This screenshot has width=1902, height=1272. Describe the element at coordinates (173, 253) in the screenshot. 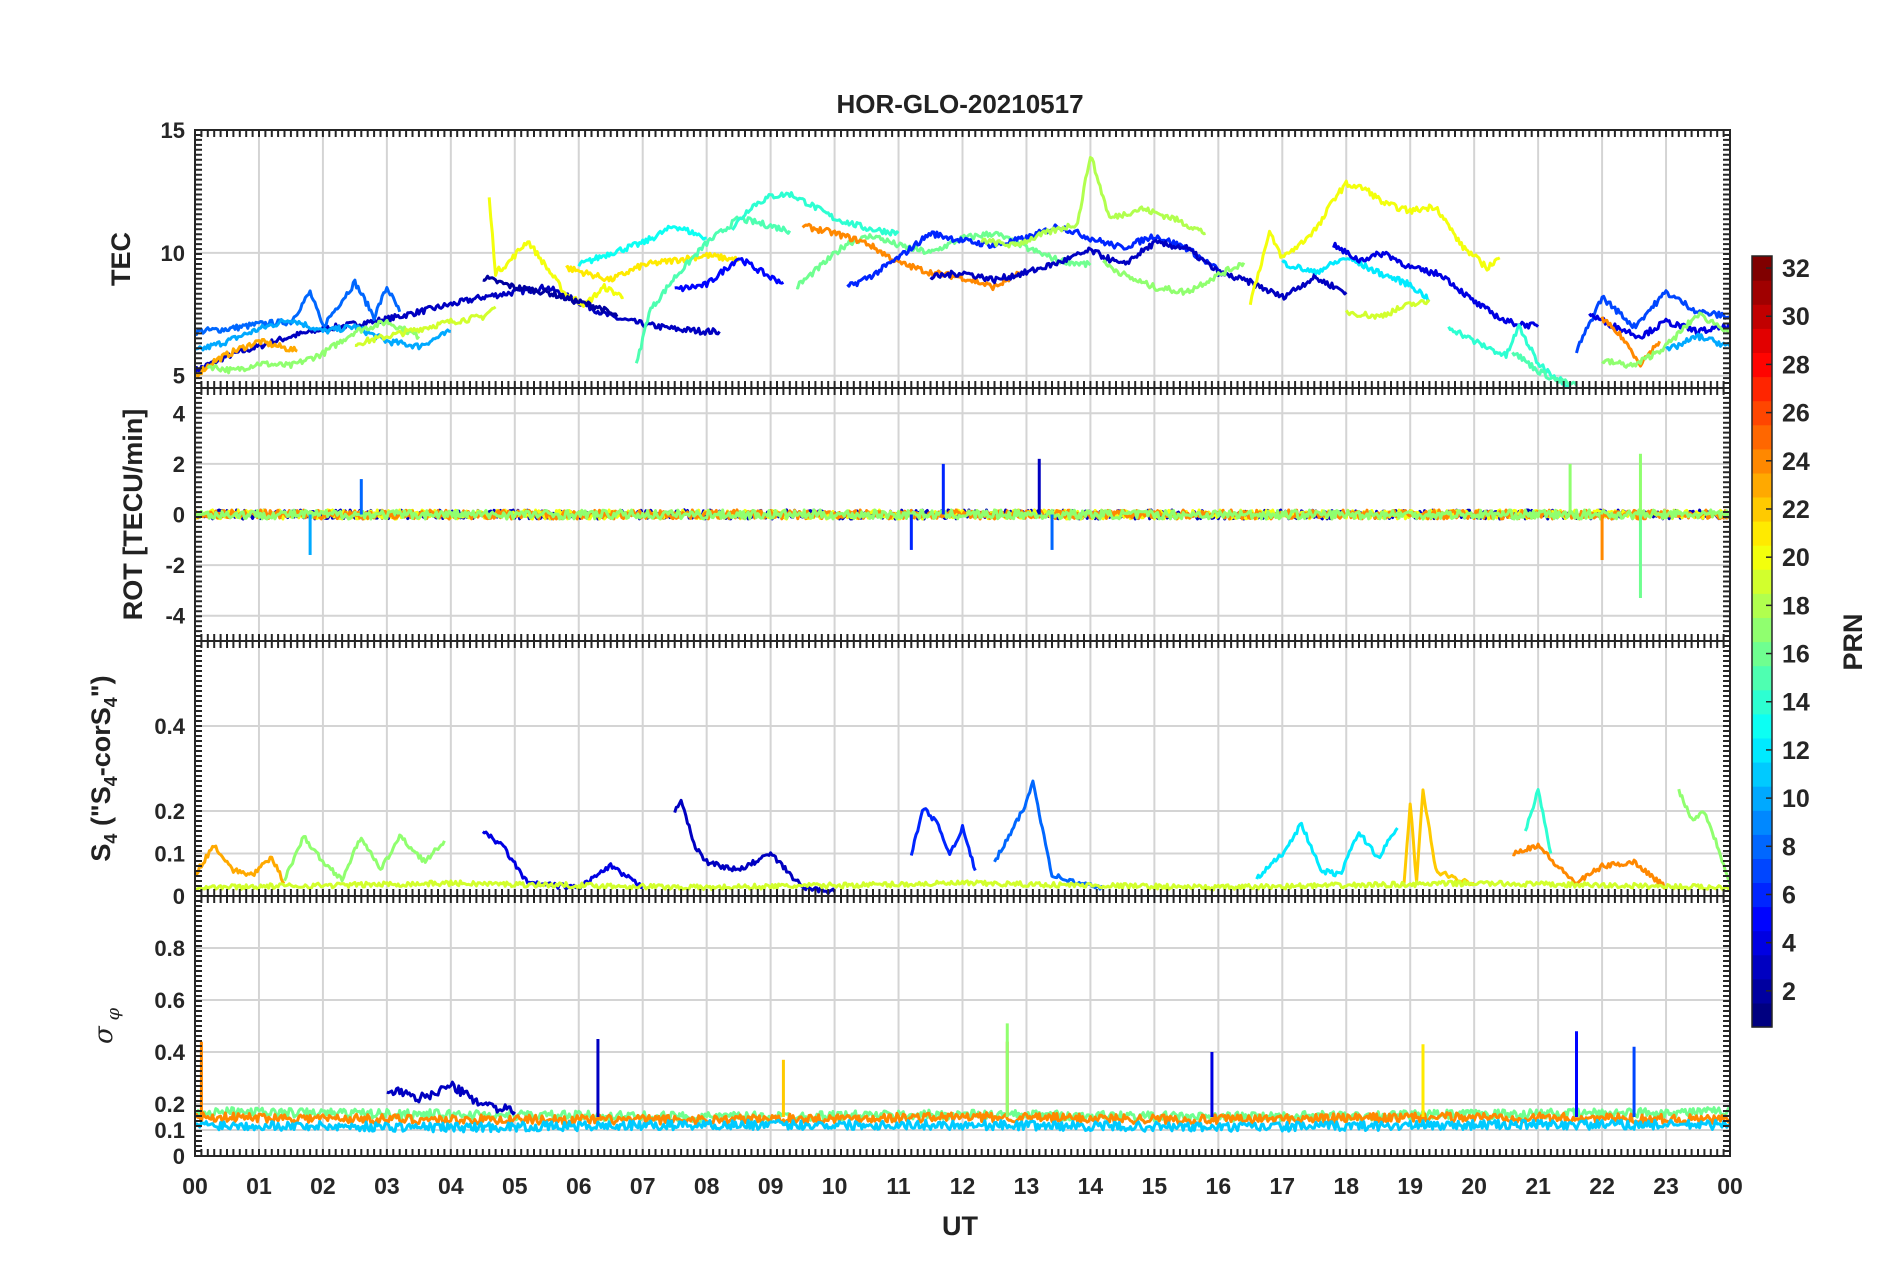

I see `y-tick-label: 10` at that location.